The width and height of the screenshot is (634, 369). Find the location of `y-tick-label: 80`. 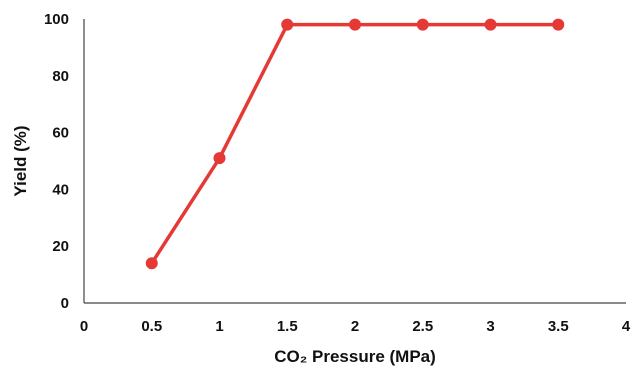

y-tick-label: 80 is located at coordinates (60, 76).